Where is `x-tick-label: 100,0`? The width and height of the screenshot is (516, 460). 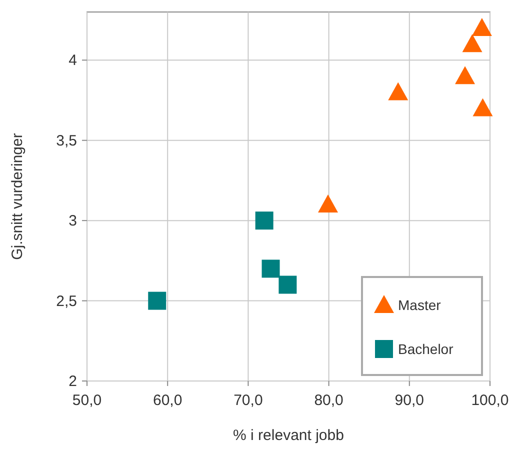
x-tick-label: 100,0 is located at coordinates (490, 400).